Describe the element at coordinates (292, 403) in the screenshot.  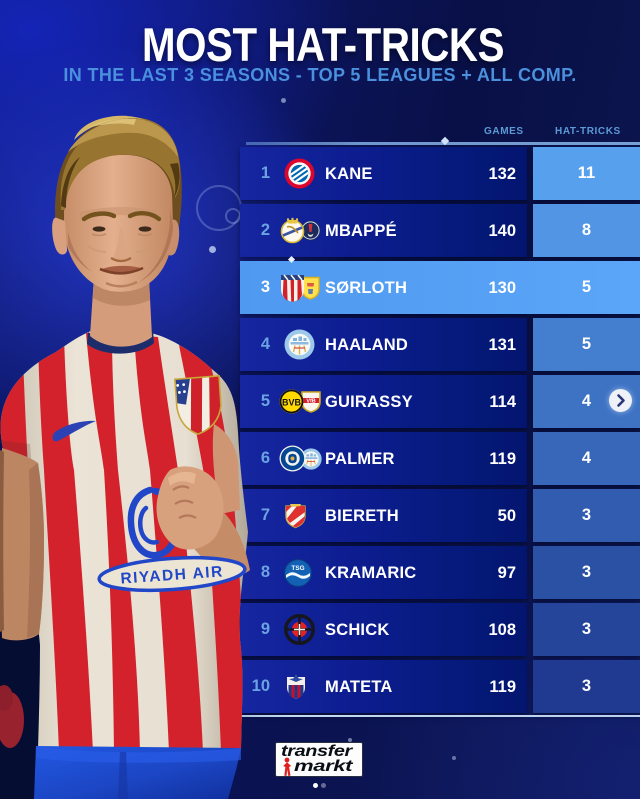
I see `svg-text: BVB` at that location.